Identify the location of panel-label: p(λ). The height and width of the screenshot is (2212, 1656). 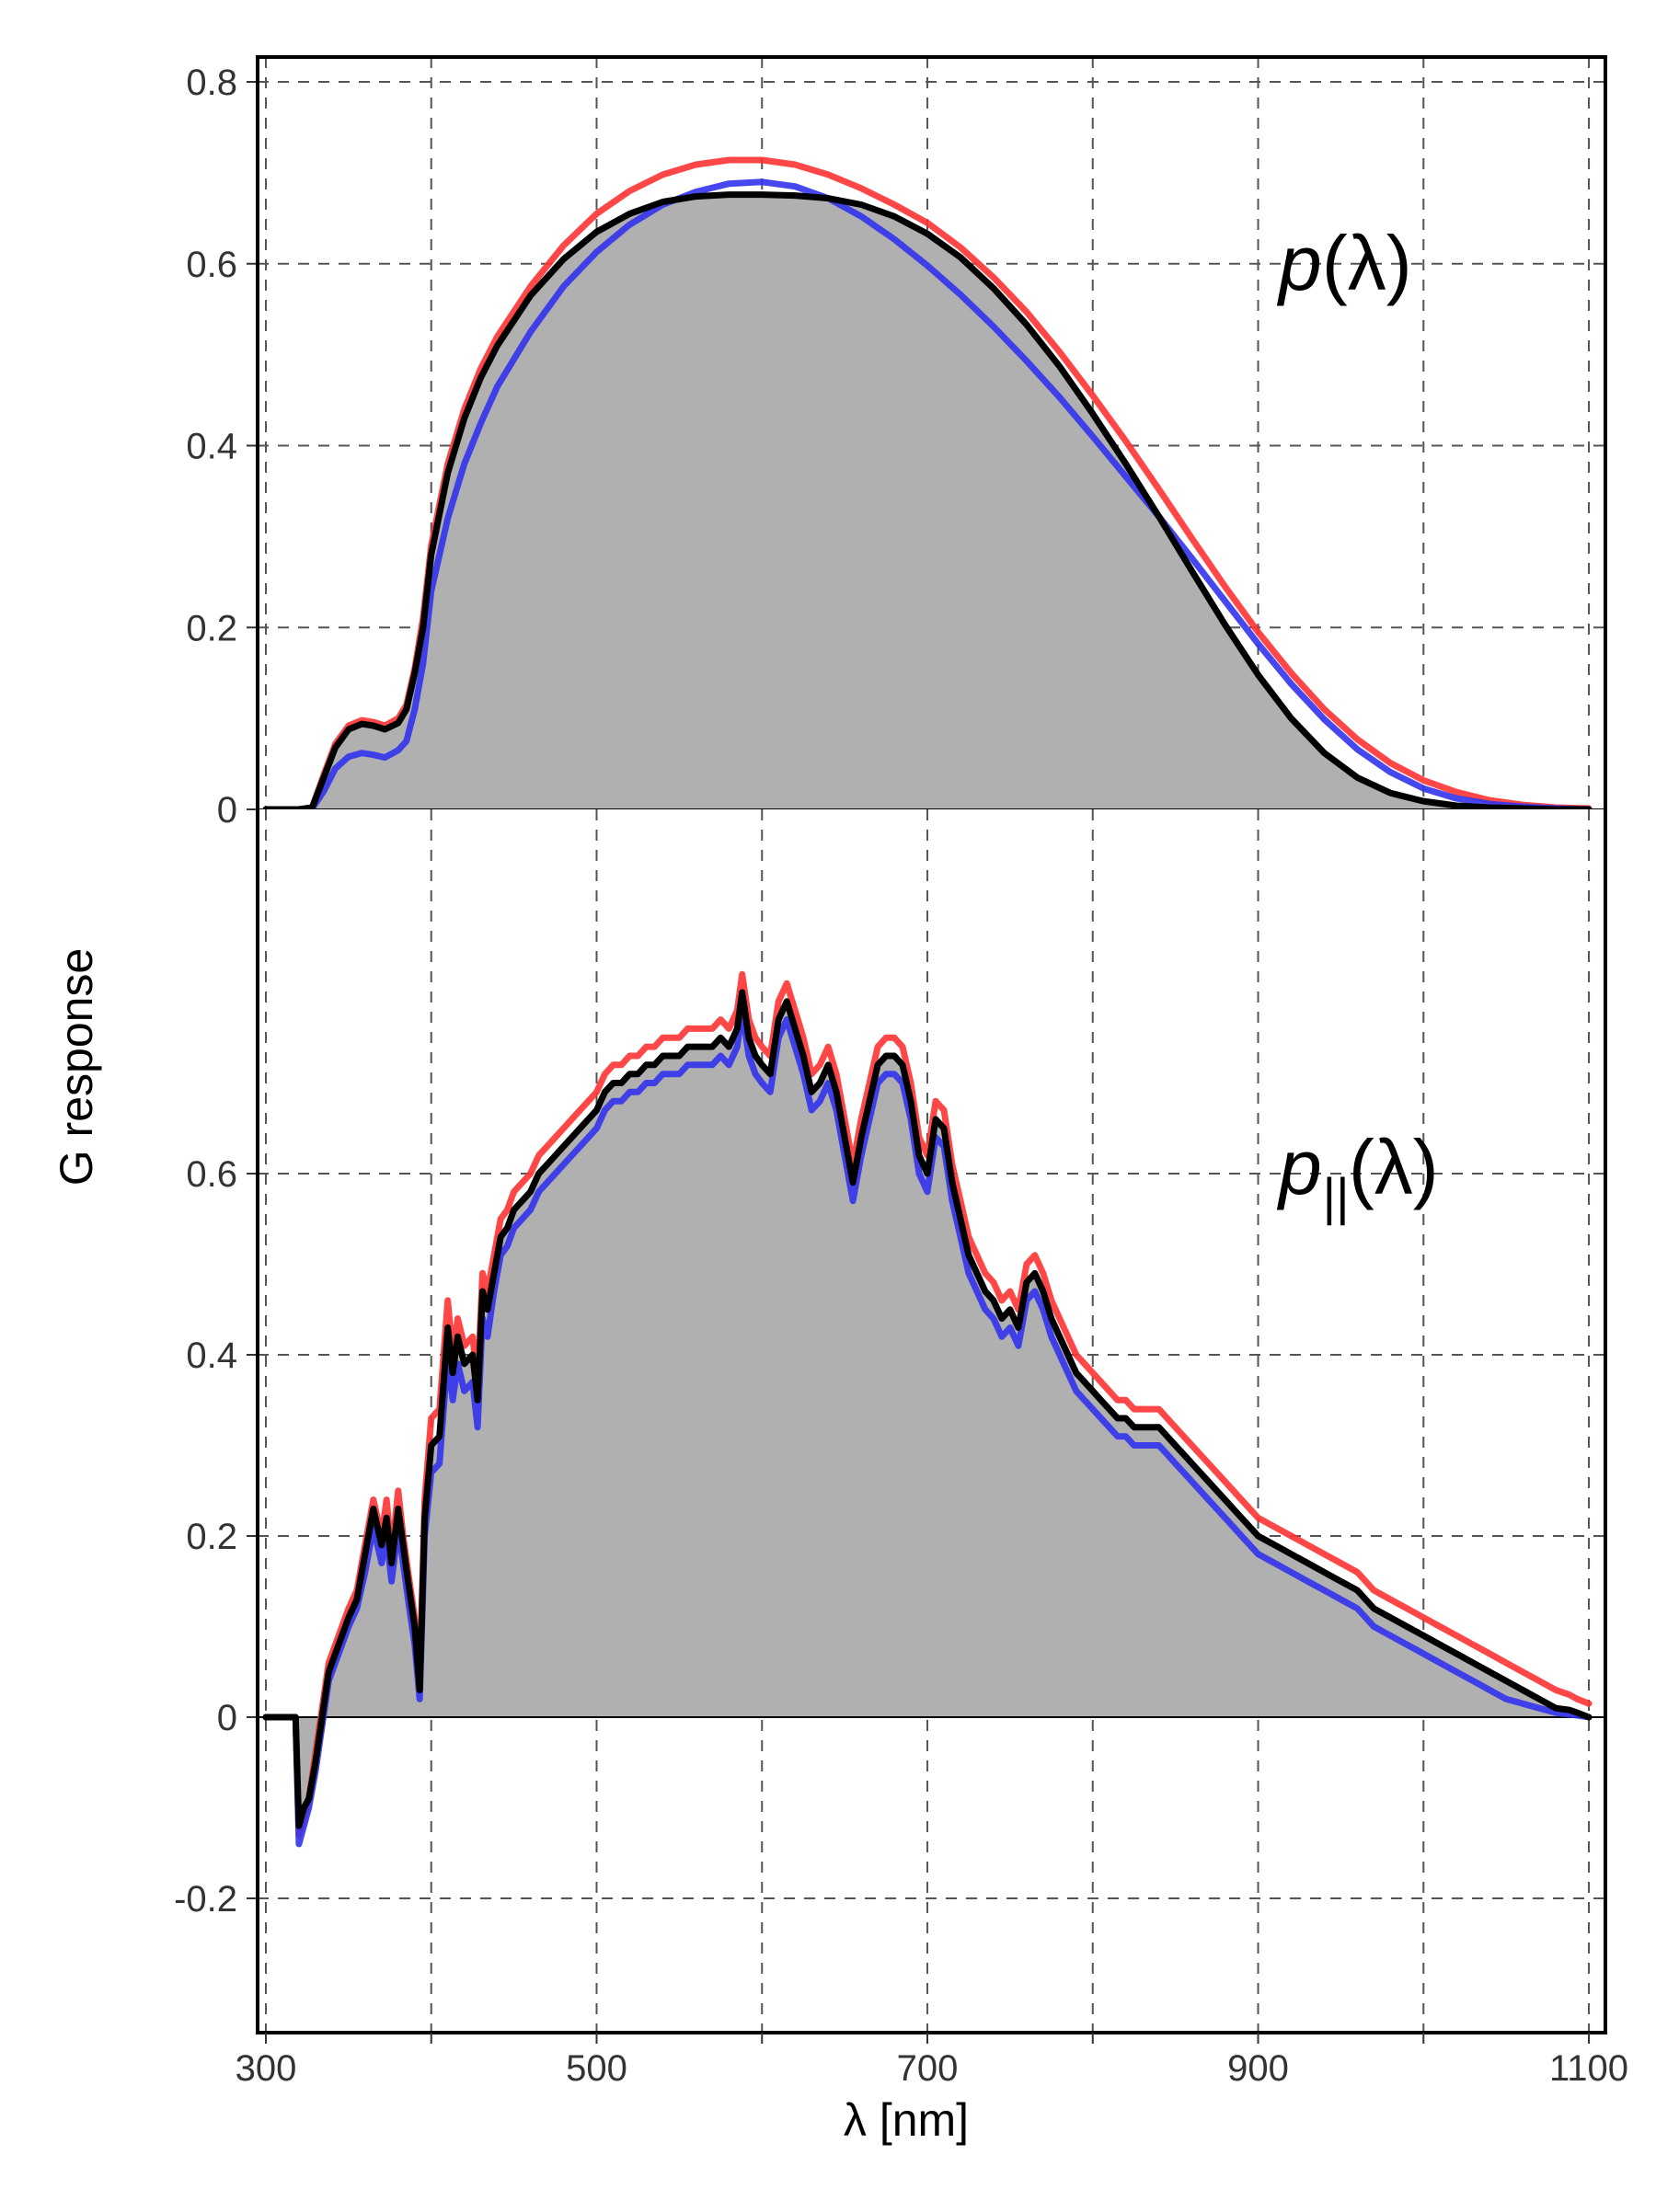
(1344, 263).